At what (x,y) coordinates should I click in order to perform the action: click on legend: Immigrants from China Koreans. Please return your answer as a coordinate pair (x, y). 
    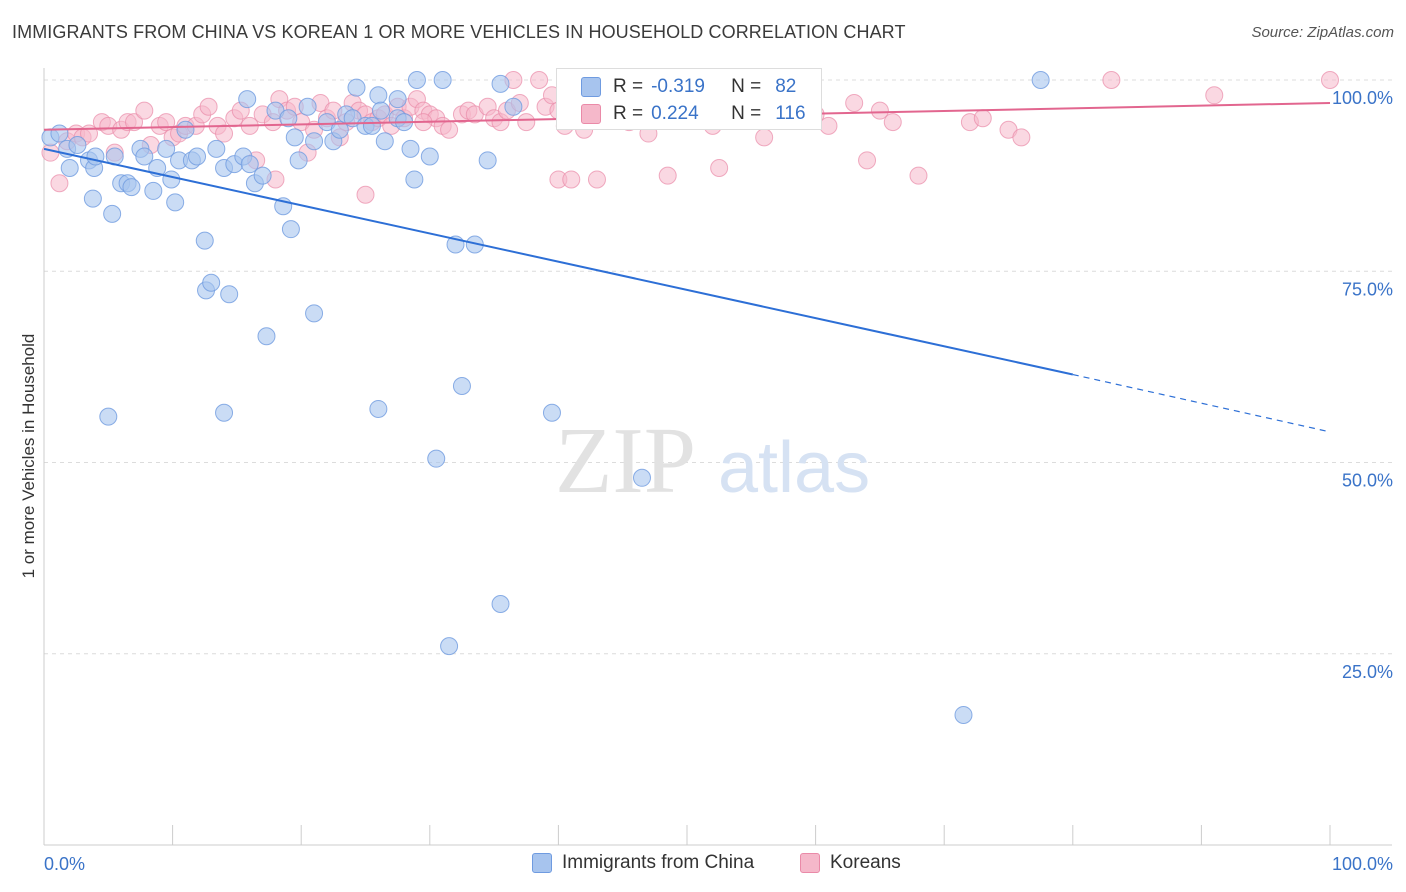
    Looking at the image, I should click on (703, 866).